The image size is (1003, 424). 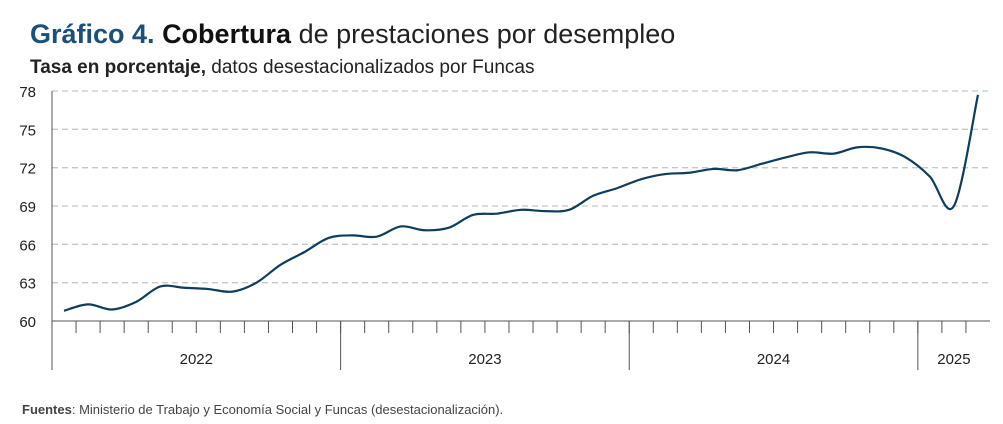 What do you see at coordinates (227, 34) in the screenshot?
I see `title-bold: Cobertura` at bounding box center [227, 34].